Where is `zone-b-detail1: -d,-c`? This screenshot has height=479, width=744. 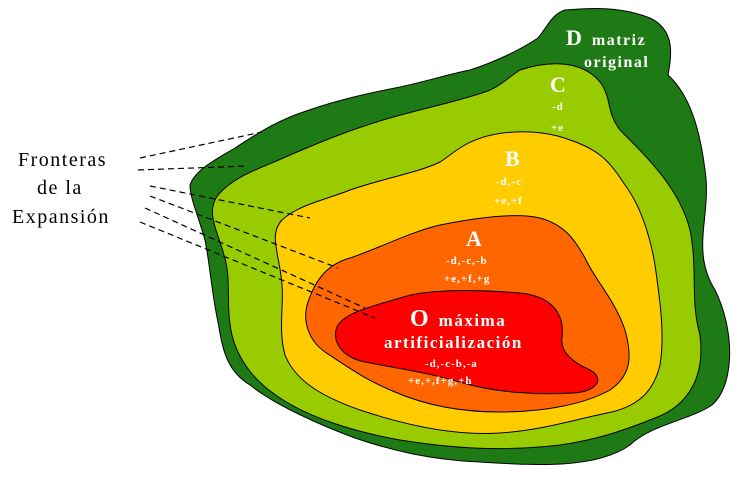
zone-b-detail1: -d,-c is located at coordinates (509, 182).